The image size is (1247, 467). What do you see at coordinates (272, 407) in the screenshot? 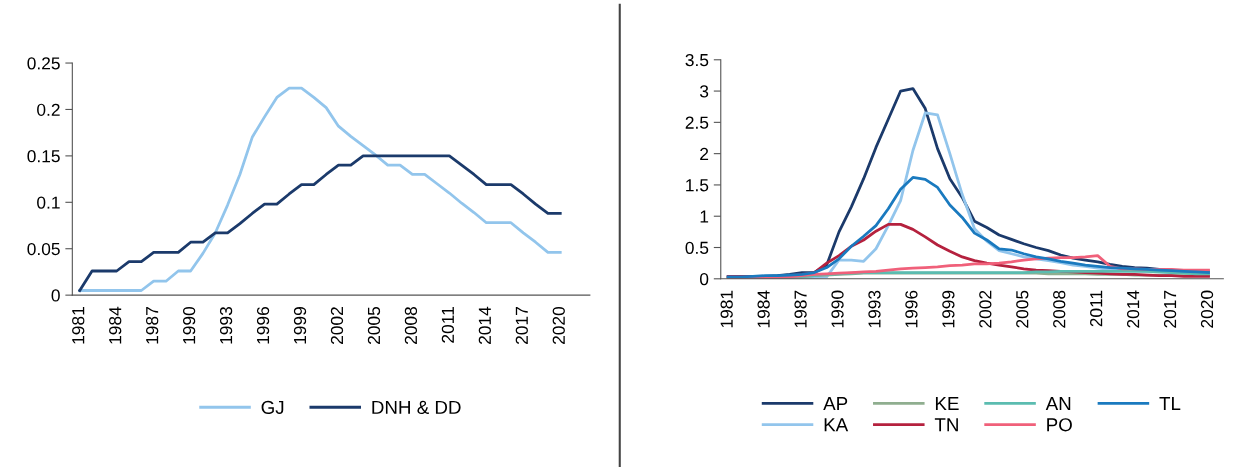
I see `legend-label: GJ` at bounding box center [272, 407].